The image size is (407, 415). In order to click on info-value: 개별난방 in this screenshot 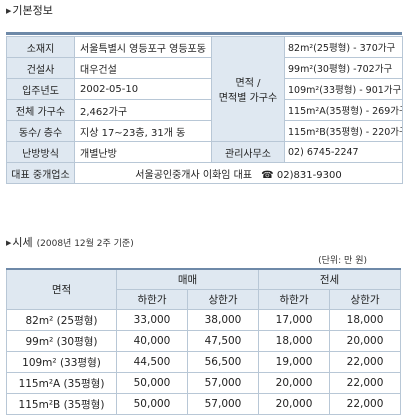, I will do `click(143, 152)`.